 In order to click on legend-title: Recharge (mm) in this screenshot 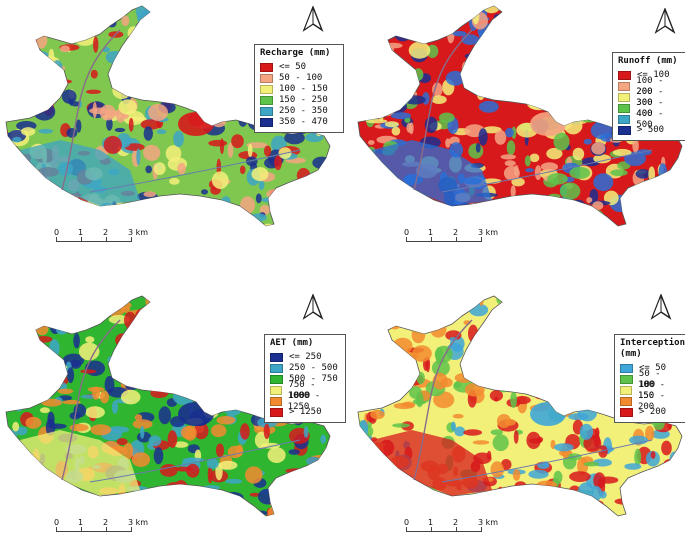, I will do `click(295, 53)`.